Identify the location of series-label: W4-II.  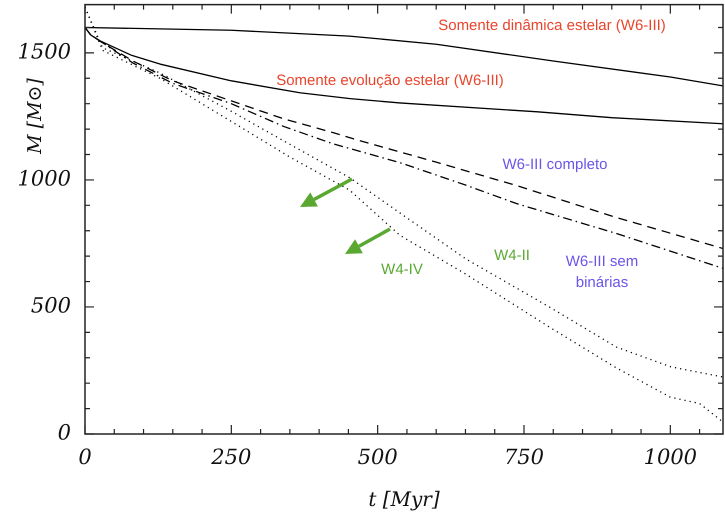
(512, 255).